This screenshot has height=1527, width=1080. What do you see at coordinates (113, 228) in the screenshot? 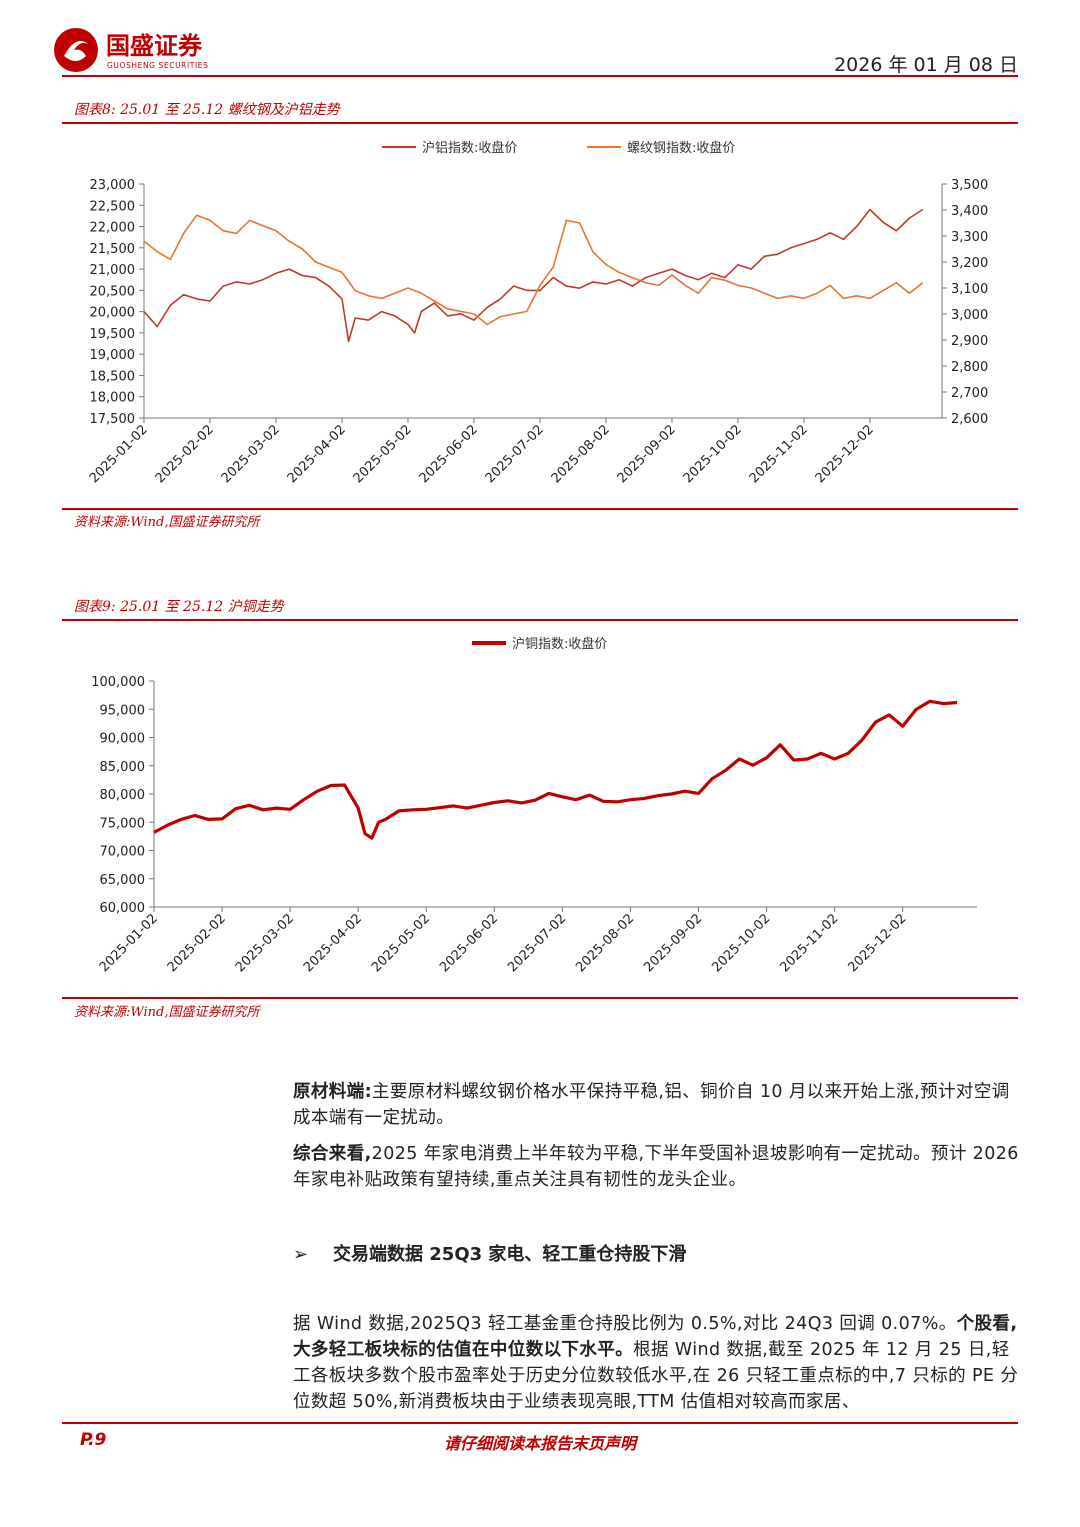
I see `chart8-y-tick-label: 22,000` at bounding box center [113, 228].